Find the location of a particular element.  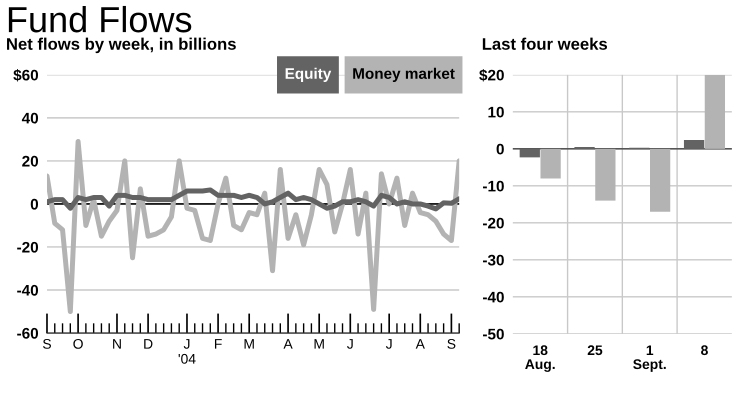

y-tick-label: 40 is located at coordinates (30, 118).